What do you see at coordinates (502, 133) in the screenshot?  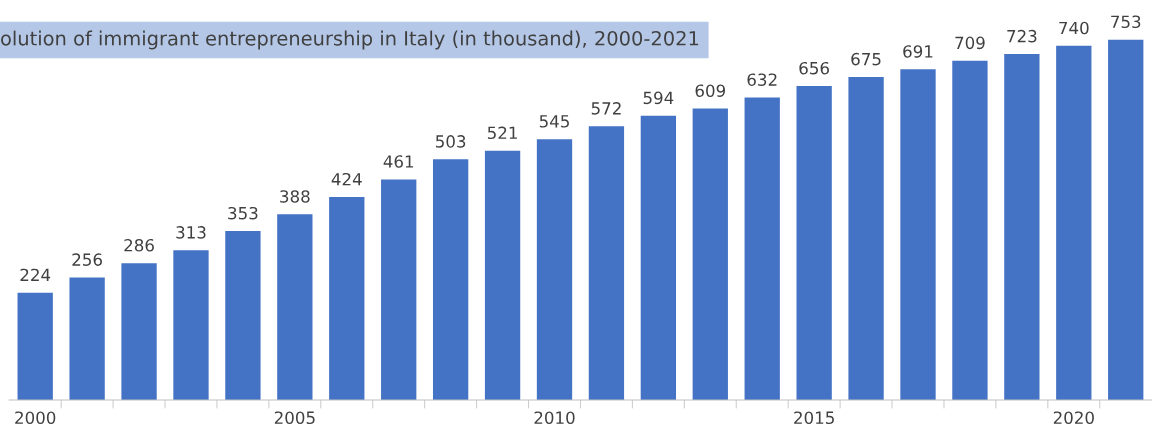 I see `data-label: 521` at bounding box center [502, 133].